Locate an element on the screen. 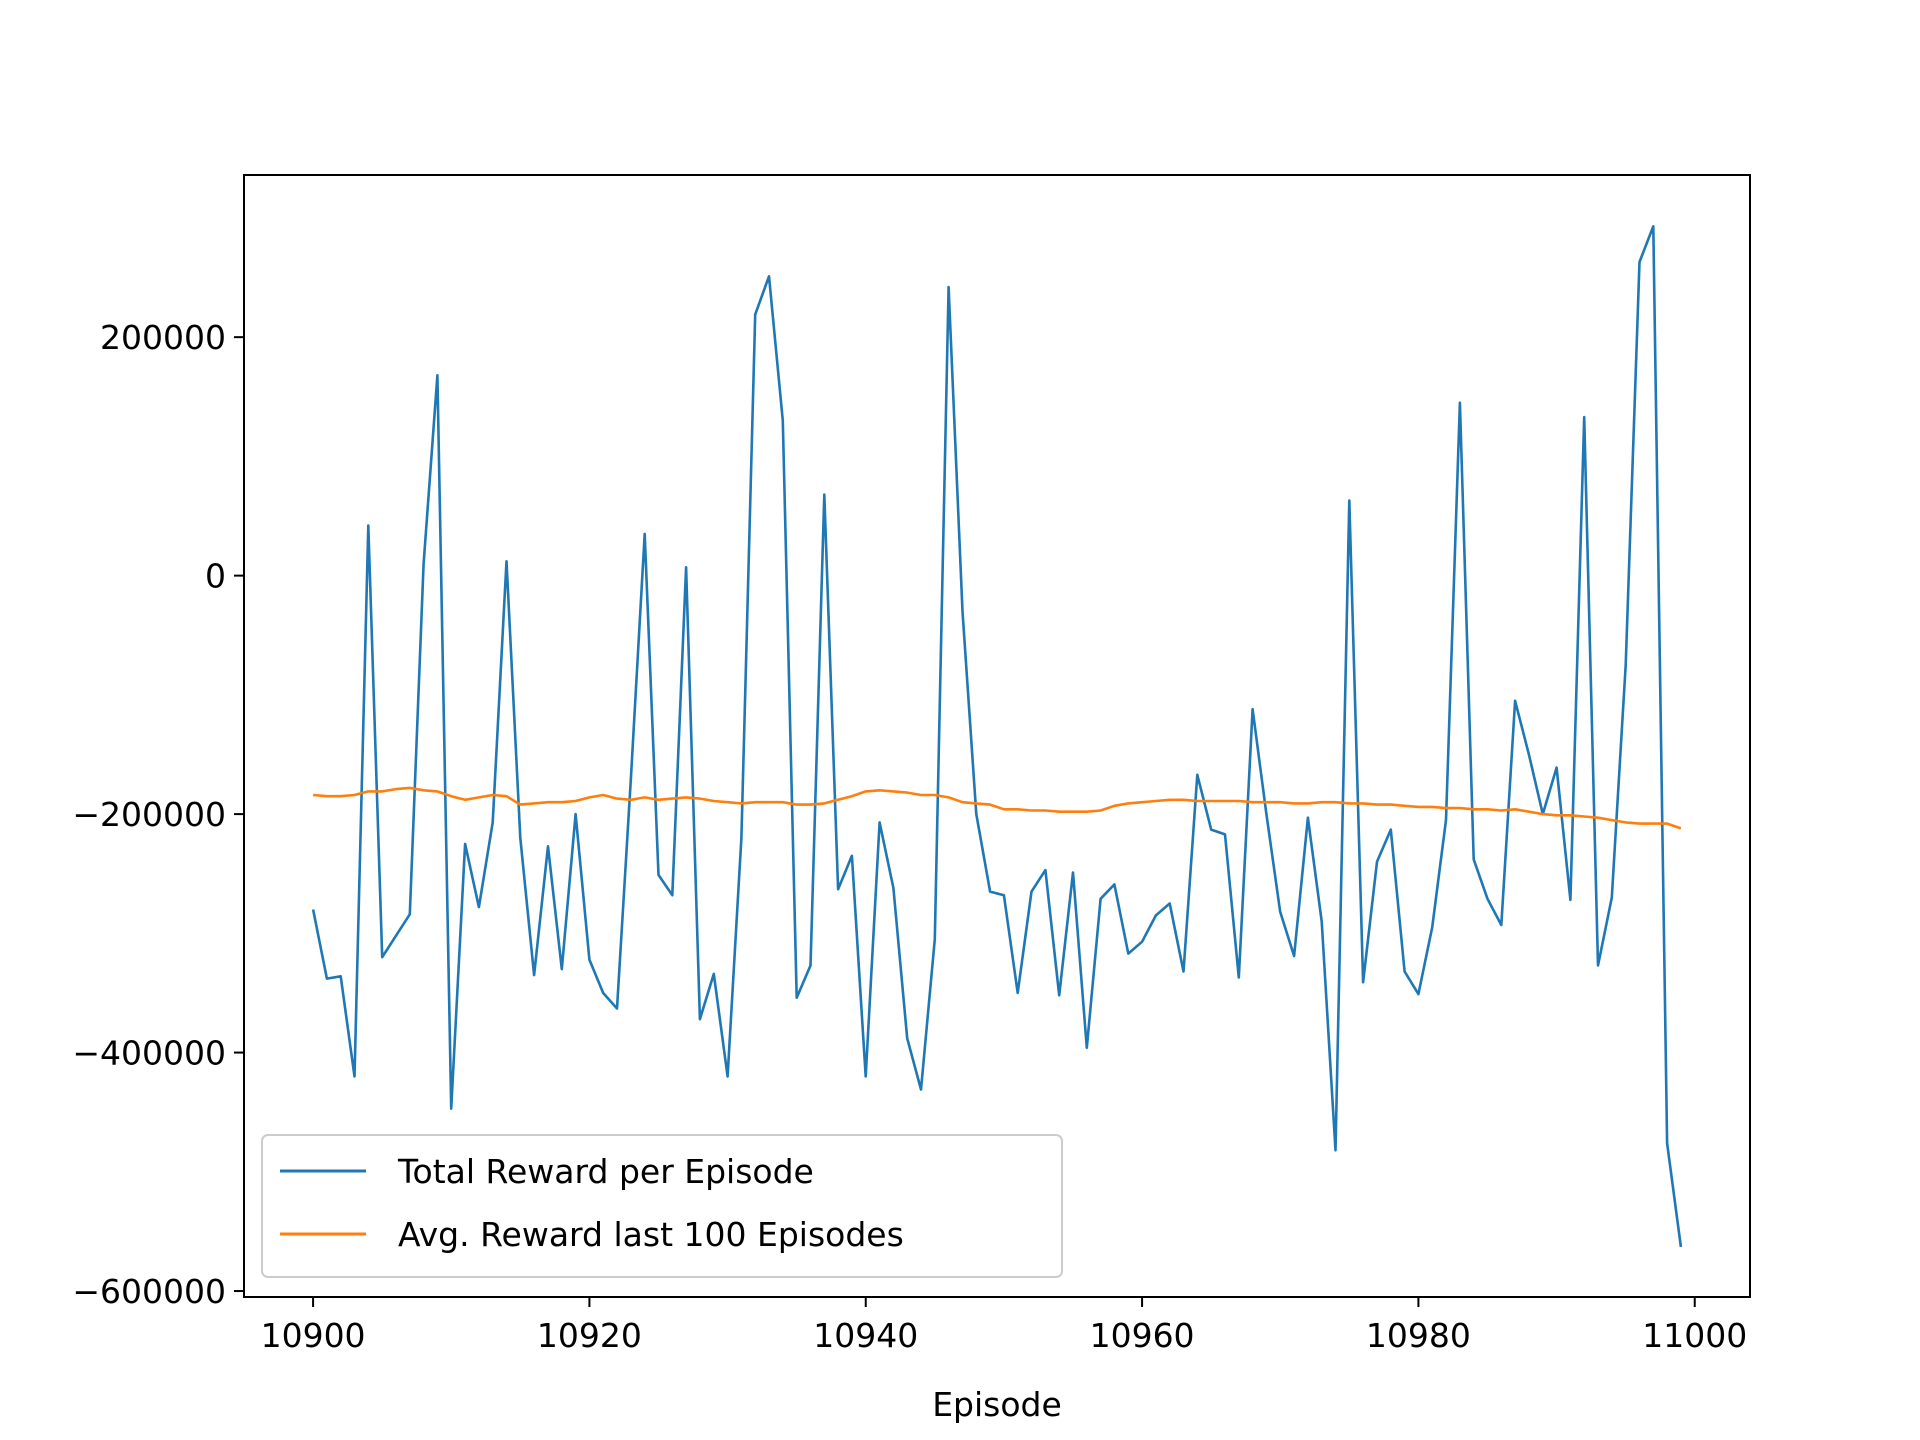 Image resolution: width=1920 pixels, height=1440 pixels. y-tick-label: 200000 is located at coordinates (163, 337).